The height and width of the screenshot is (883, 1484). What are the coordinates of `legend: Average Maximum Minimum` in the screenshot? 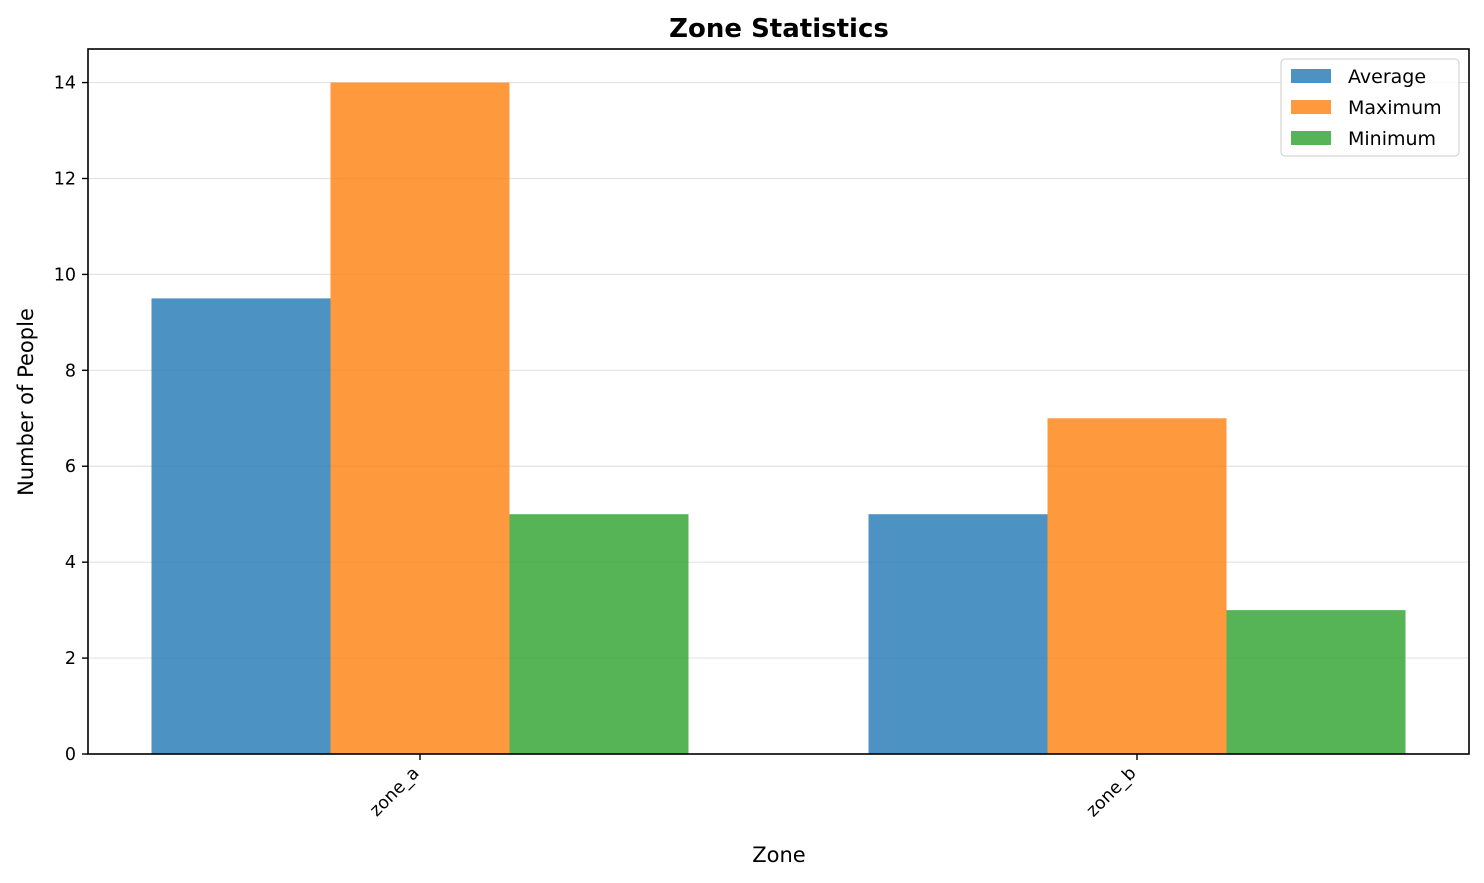 It's located at (1370, 107).